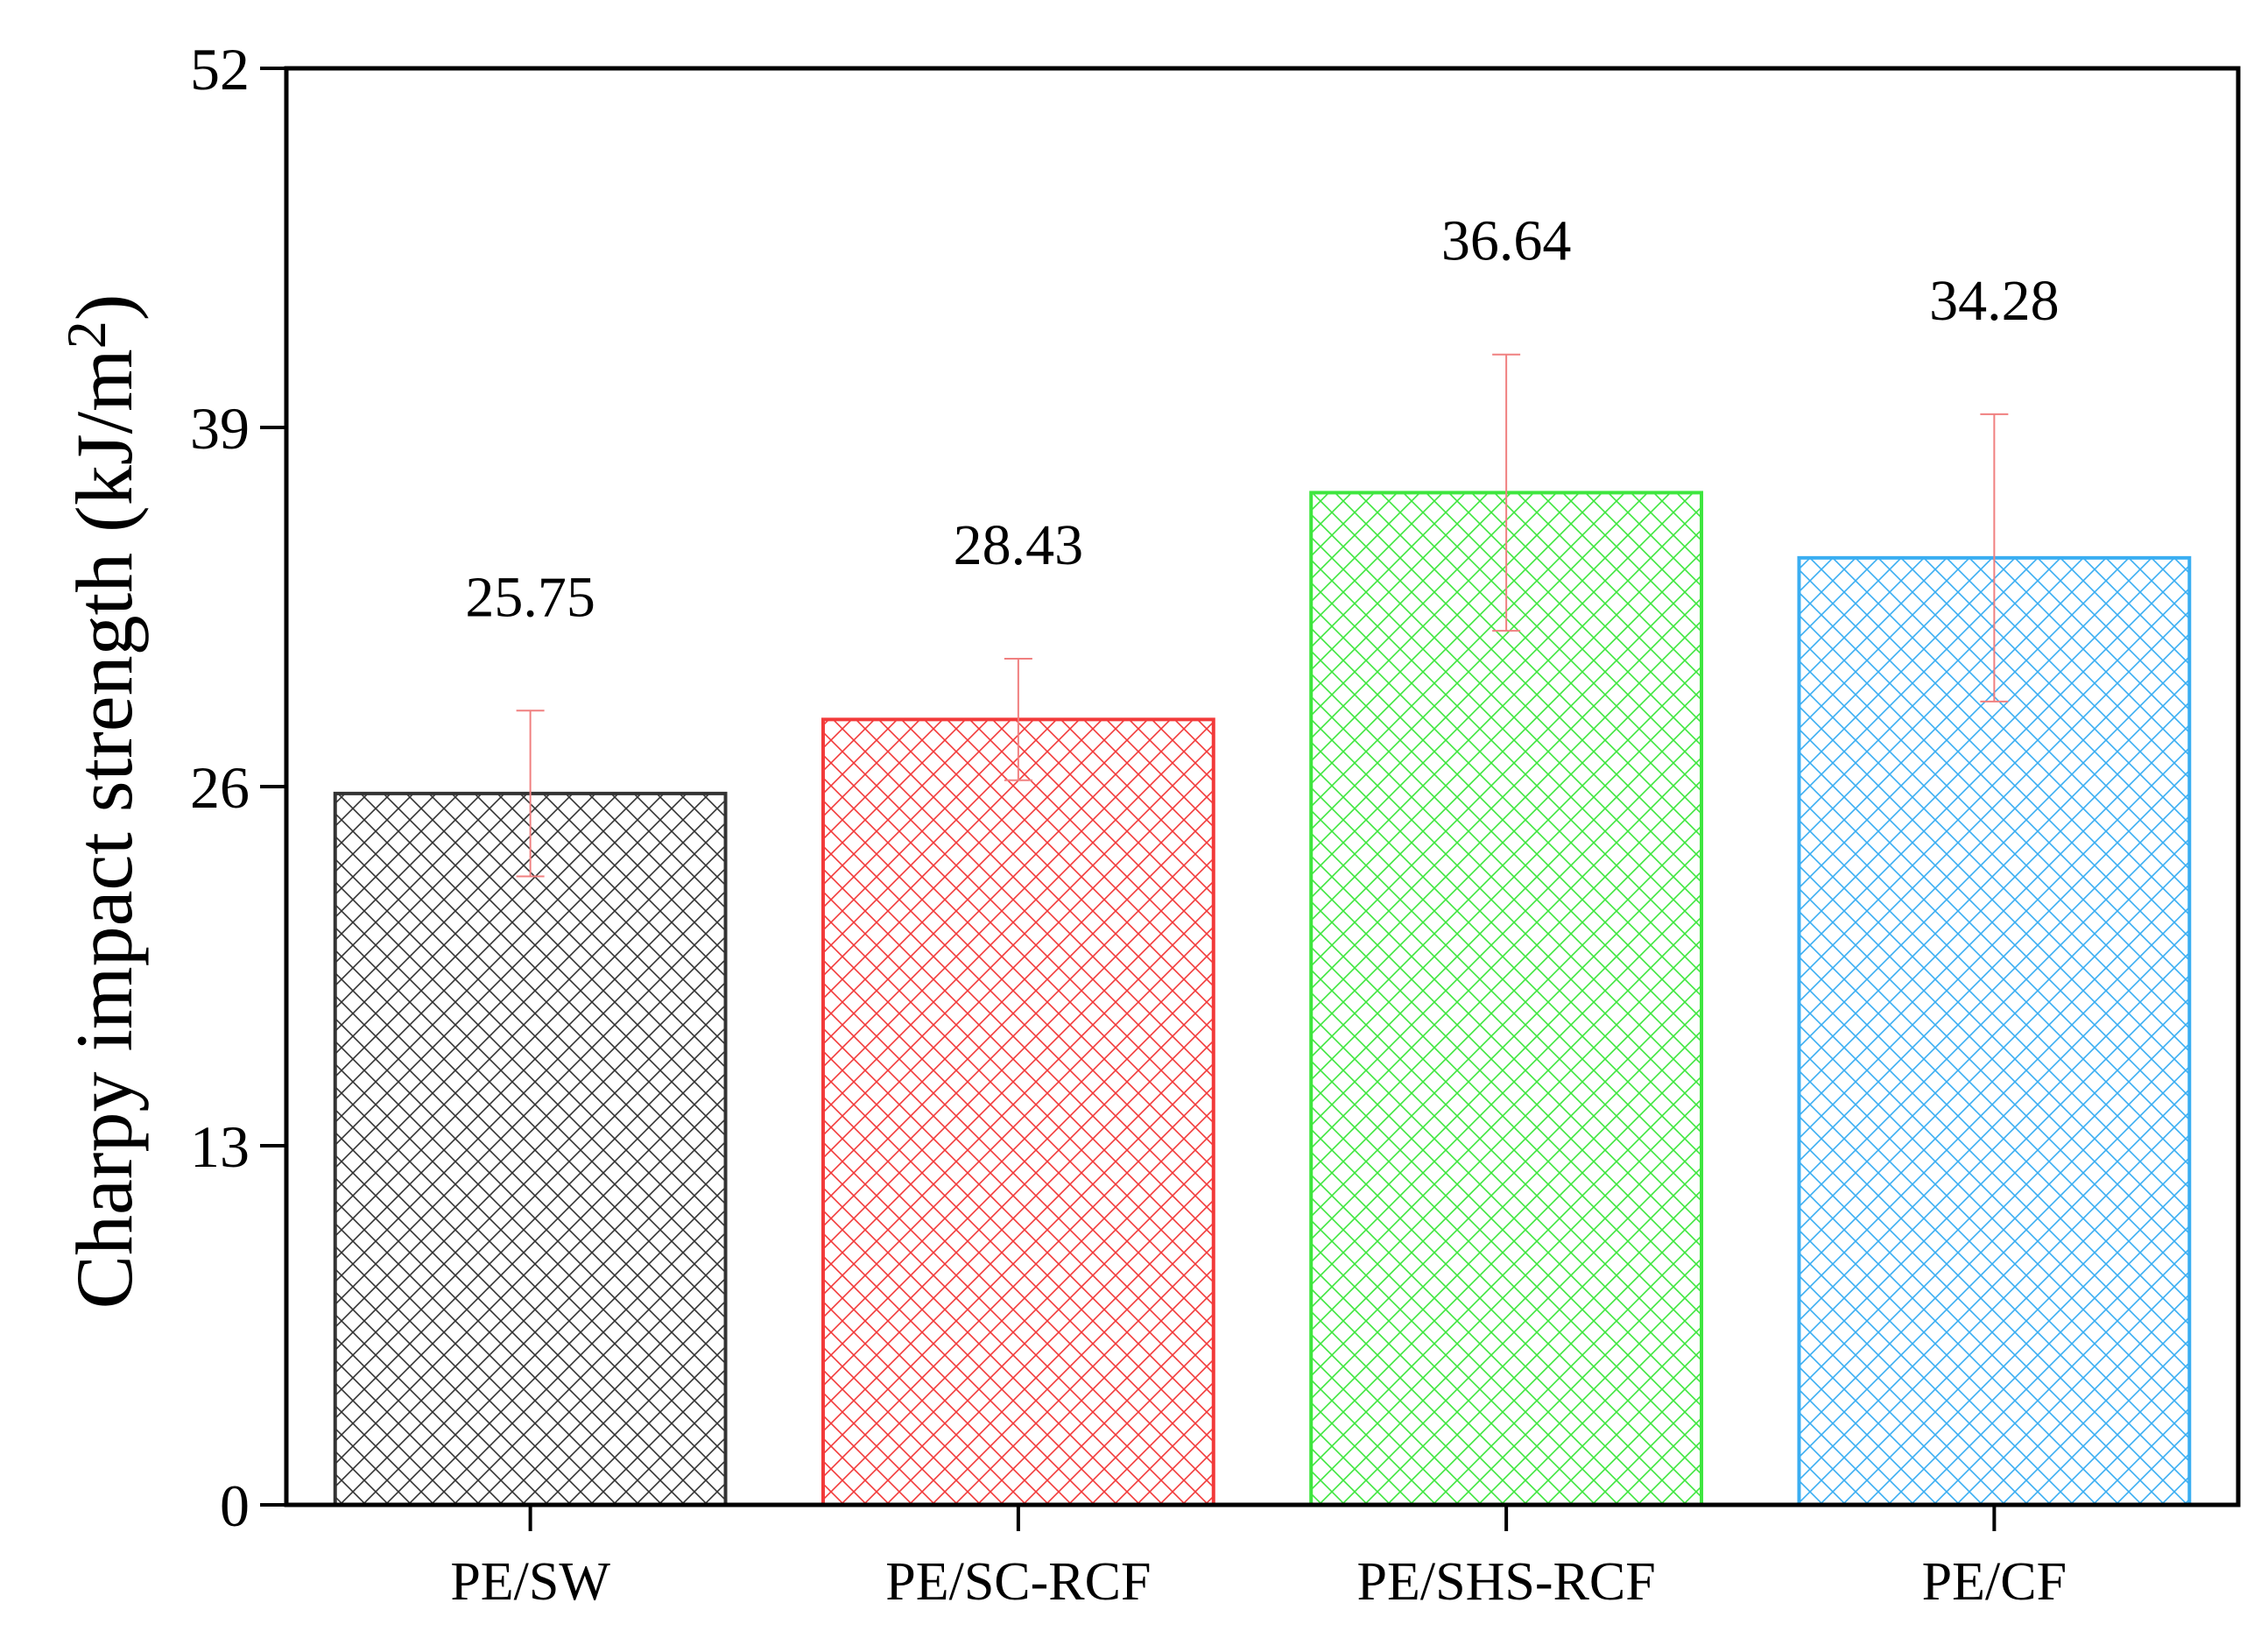 The width and height of the screenshot is (2268, 1631). Describe the element at coordinates (220, 428) in the screenshot. I see `y-tick-label: 39` at that location.